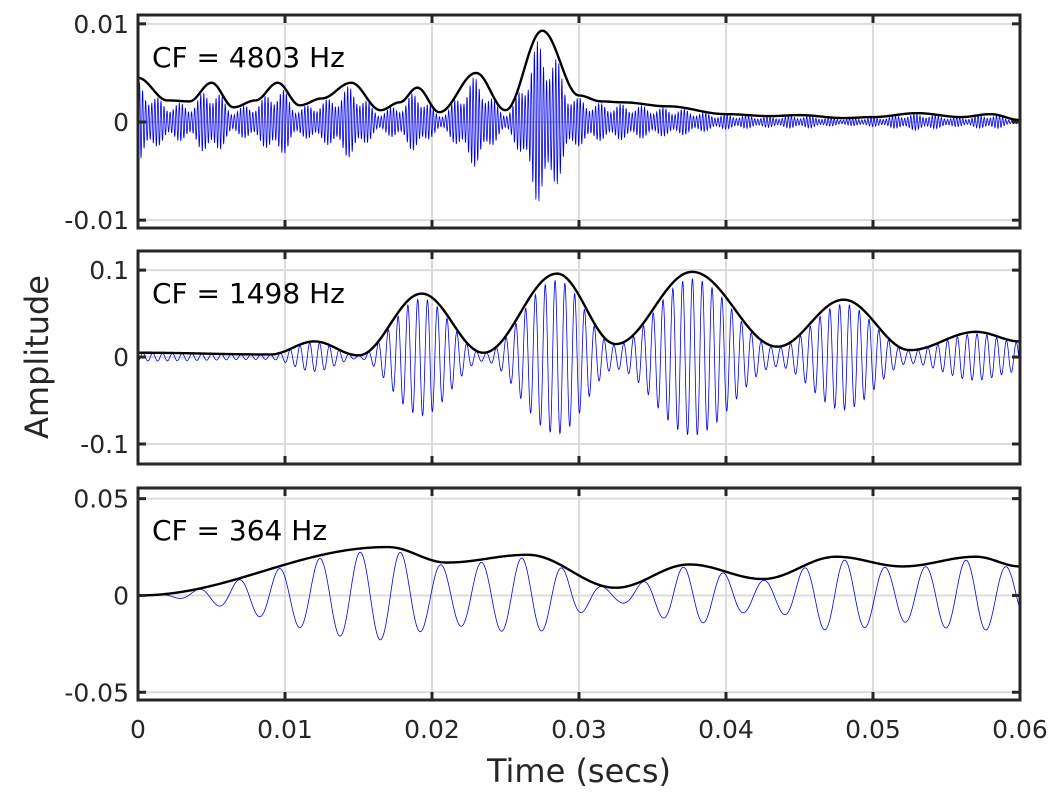  Describe the element at coordinates (109, 270) in the screenshot. I see `y-tick-label: 0.1` at that location.